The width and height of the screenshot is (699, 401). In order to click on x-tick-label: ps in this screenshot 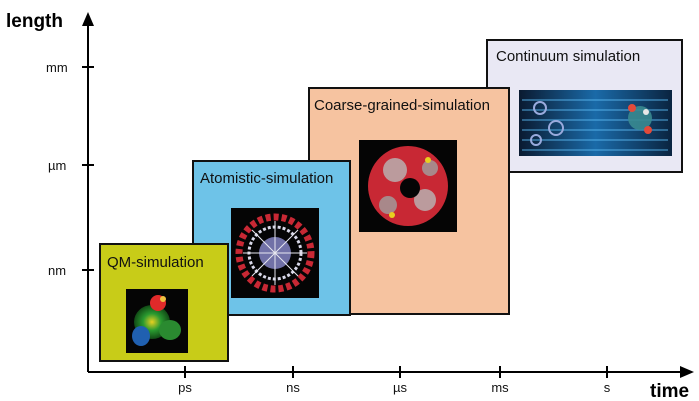, I will do `click(185, 387)`.